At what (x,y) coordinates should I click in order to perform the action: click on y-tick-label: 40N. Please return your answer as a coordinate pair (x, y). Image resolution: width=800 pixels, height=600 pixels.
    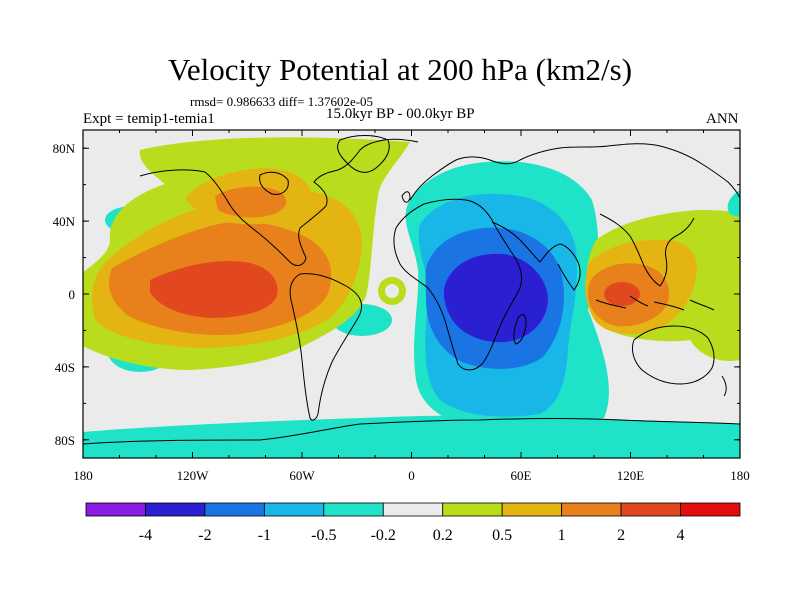
    Looking at the image, I should click on (64, 221).